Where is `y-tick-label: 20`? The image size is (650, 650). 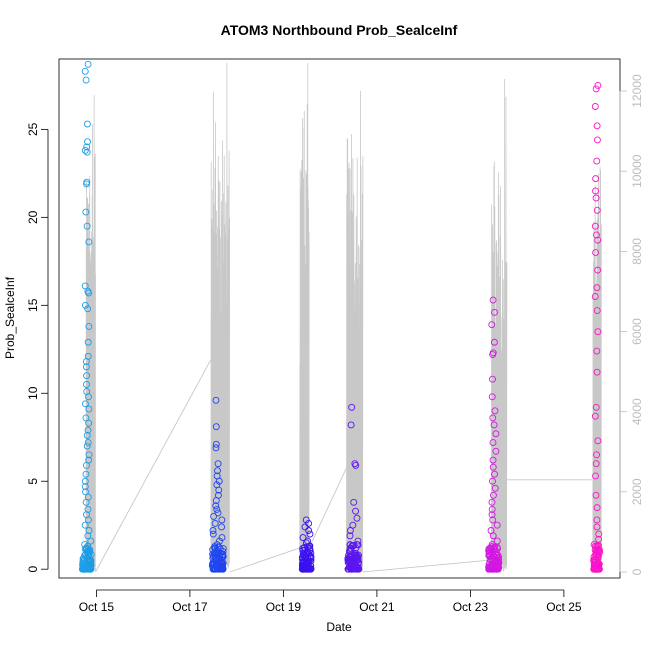
y-tick-label: 20 is located at coordinates (33, 217).